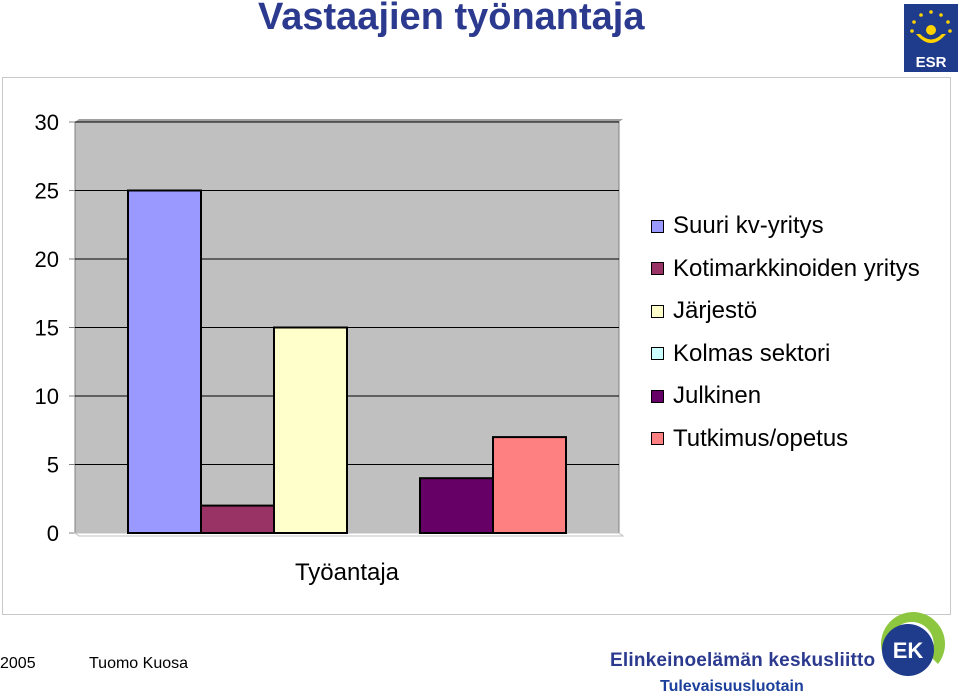 The image size is (960, 697). I want to click on y-tick-label: 10, so click(47, 396).